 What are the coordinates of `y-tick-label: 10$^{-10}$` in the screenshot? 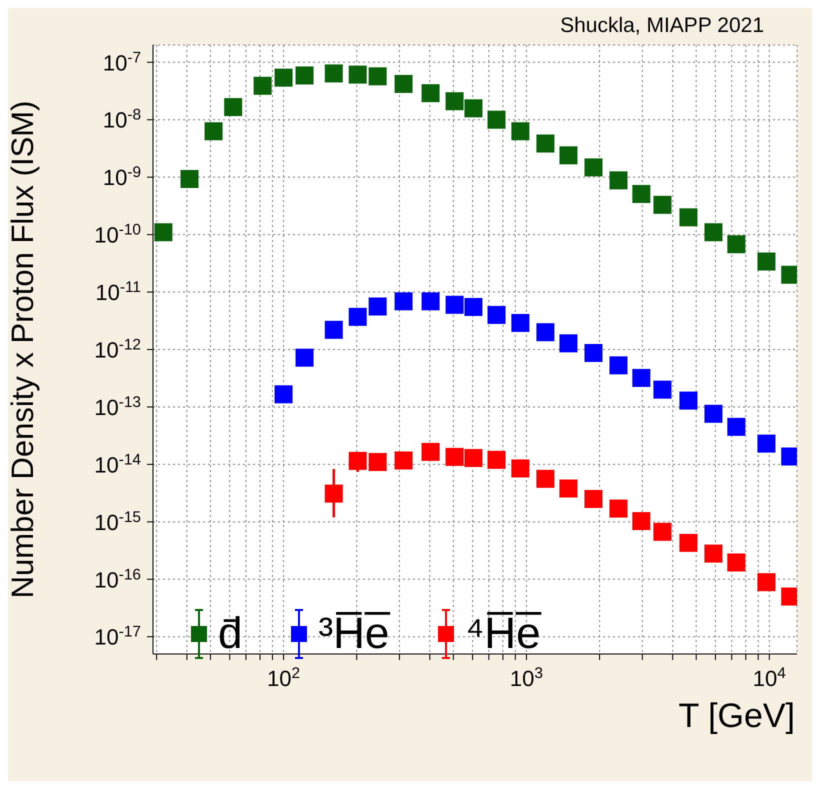 It's located at (117, 234).